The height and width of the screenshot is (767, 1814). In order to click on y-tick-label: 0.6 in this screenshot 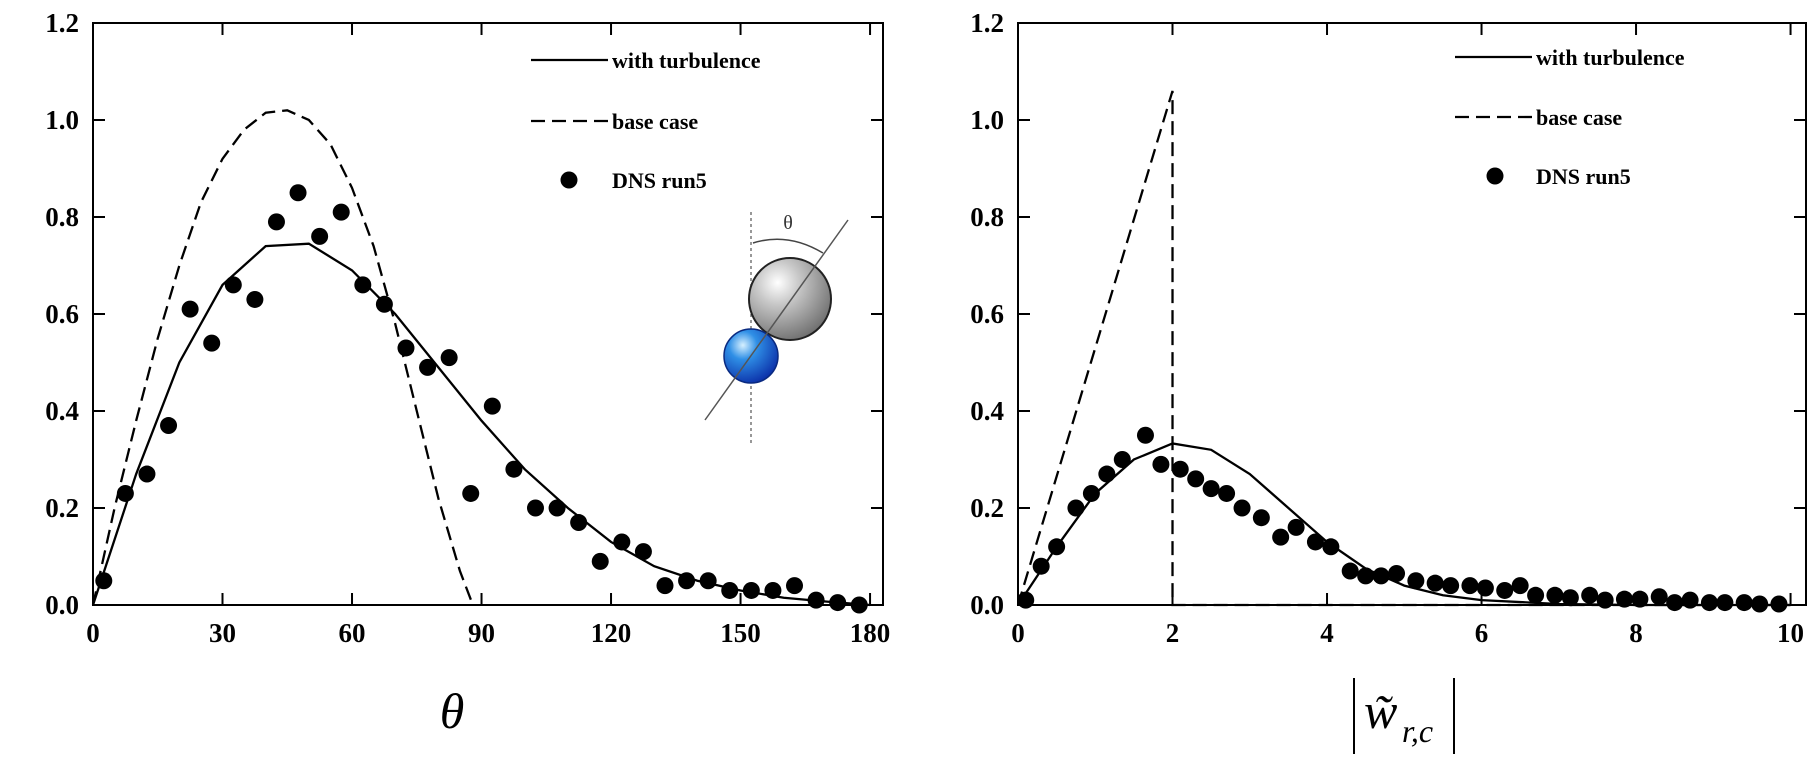, I will do `click(62, 314)`.